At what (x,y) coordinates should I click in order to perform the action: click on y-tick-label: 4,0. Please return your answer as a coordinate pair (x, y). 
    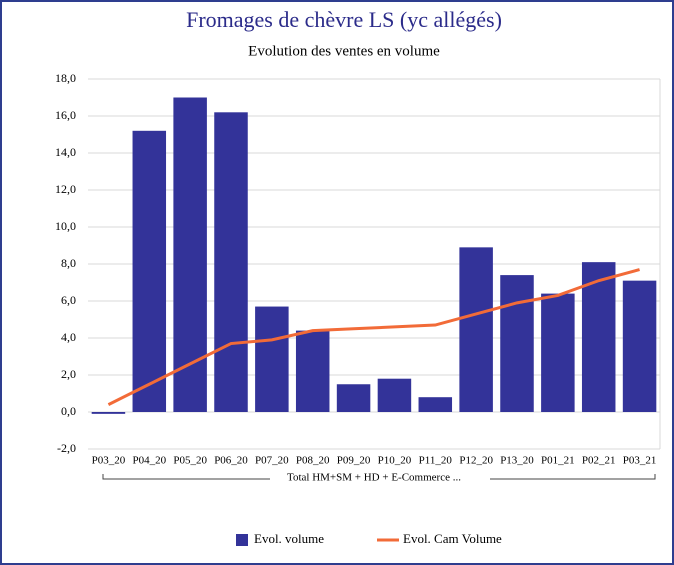
    Looking at the image, I should click on (68, 337).